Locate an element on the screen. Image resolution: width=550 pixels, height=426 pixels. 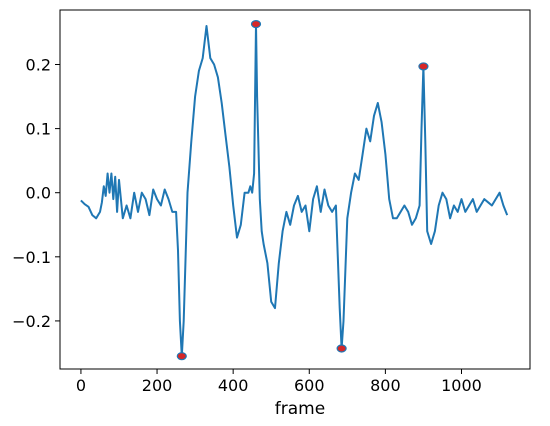
x-tick-label: 0 is located at coordinates (81, 385).